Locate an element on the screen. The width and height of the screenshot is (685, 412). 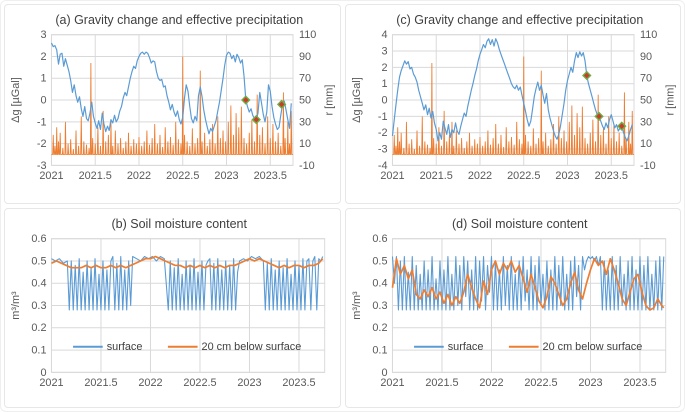
legend-label: 20 cm below surface is located at coordinates (592, 347).